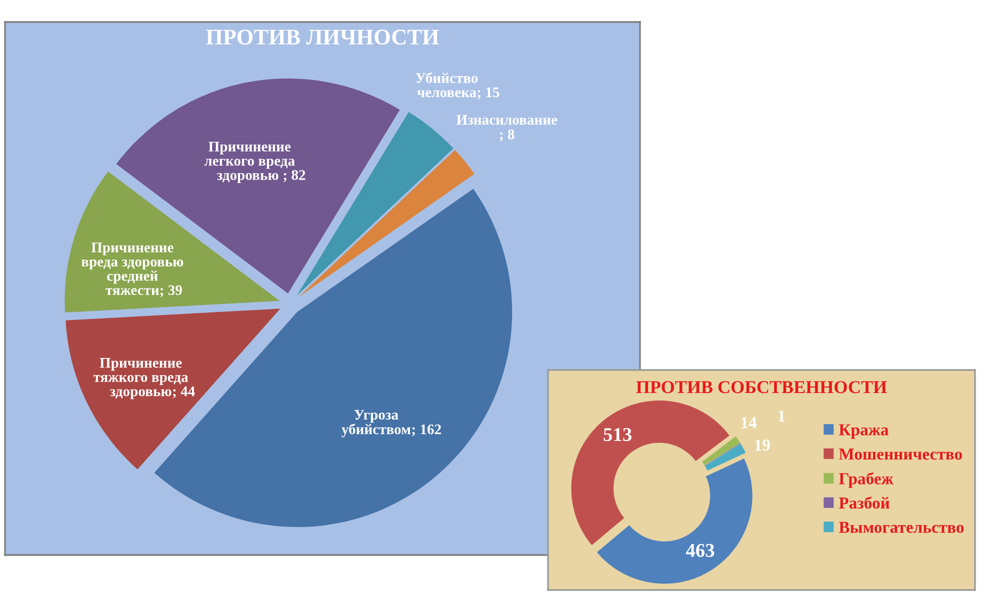  What do you see at coordinates (618, 435) in the screenshot?
I see `data-label: 513` at bounding box center [618, 435].